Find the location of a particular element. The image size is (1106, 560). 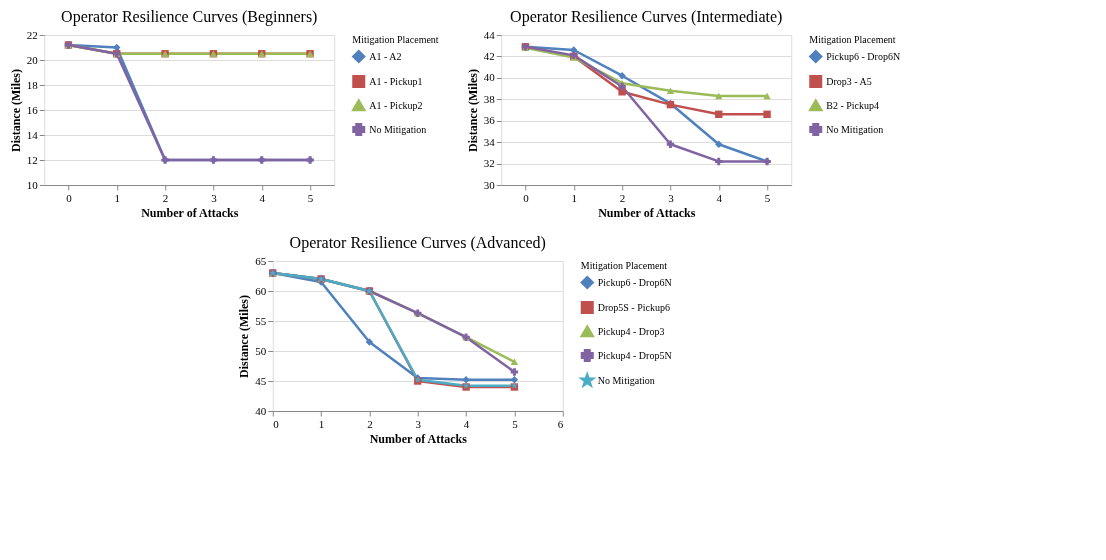

y-tick-label: 50 is located at coordinates (261, 350).